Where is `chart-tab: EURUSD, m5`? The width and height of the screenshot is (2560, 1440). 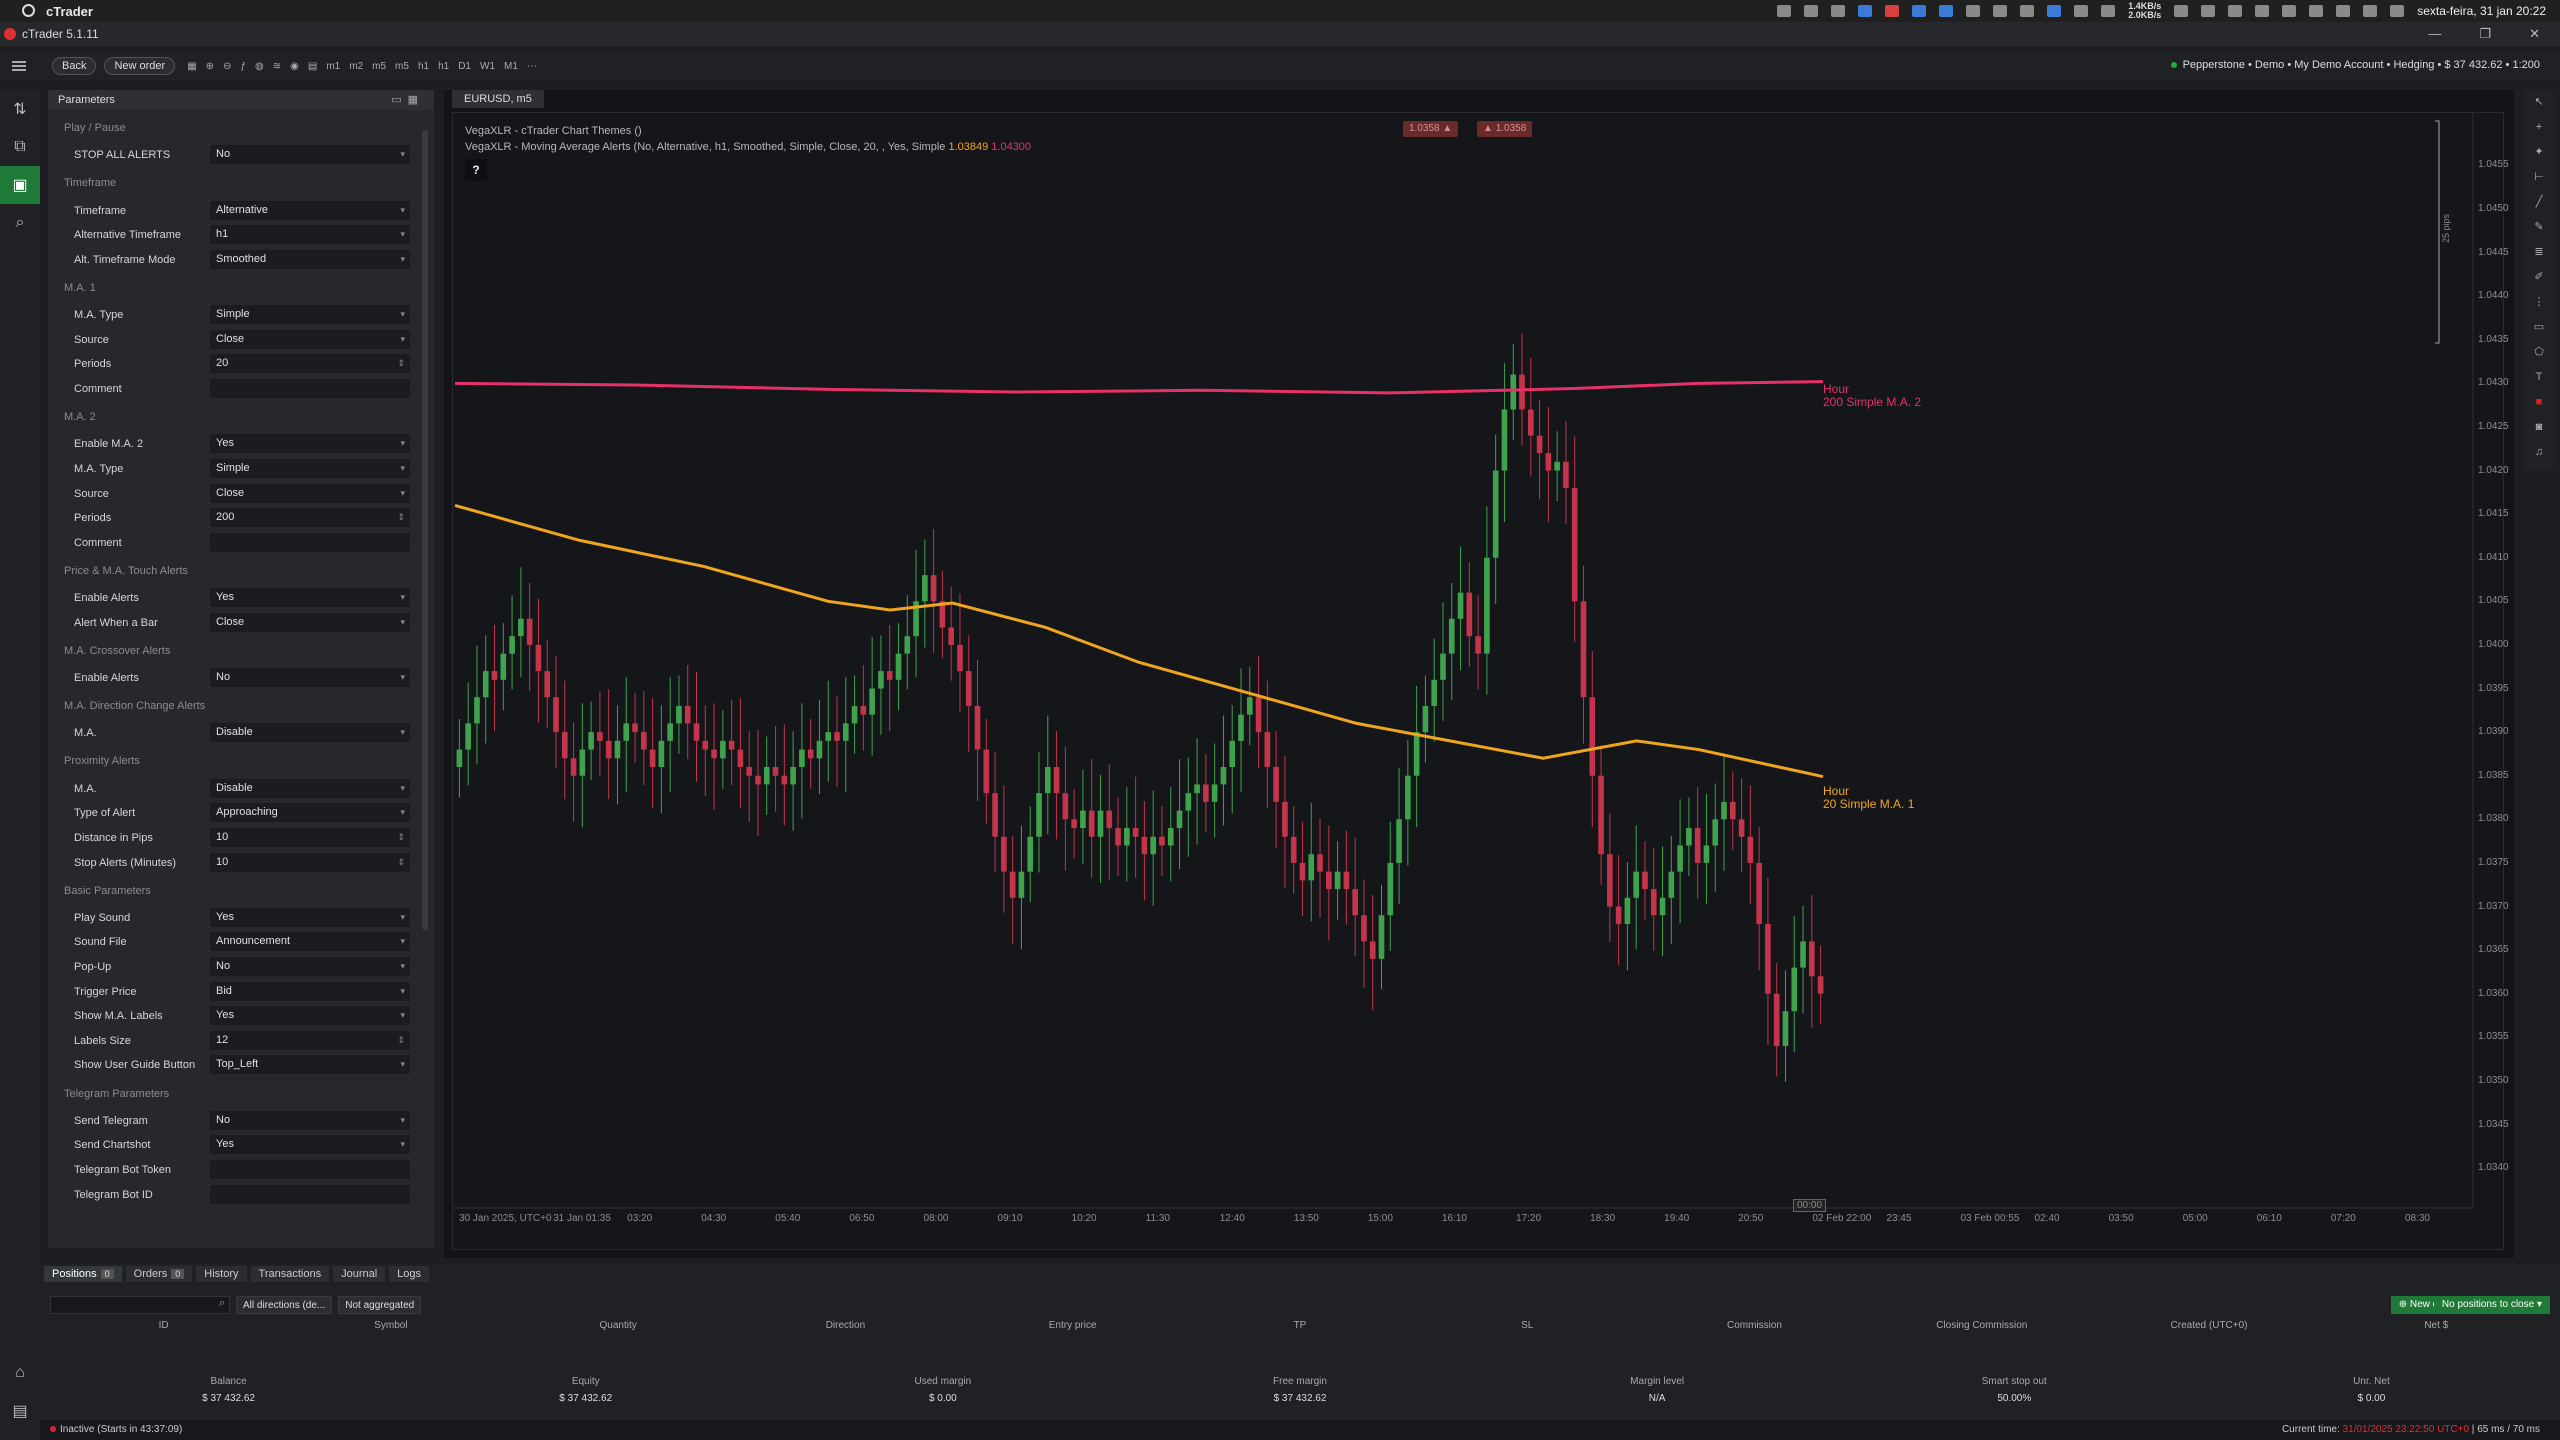 chart-tab: EURUSD, m5 is located at coordinates (498, 99).